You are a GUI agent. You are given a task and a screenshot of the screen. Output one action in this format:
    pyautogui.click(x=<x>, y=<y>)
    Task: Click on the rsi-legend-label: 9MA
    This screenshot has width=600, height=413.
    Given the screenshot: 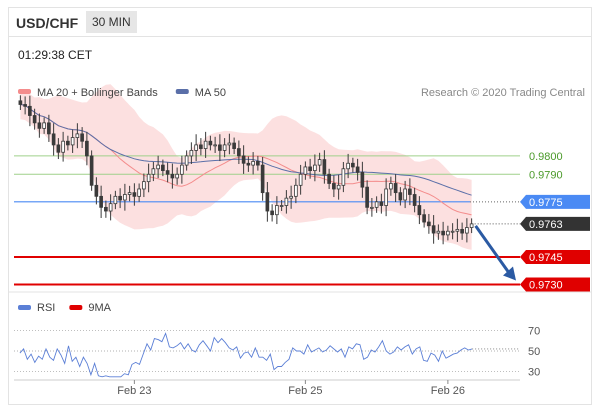 What is the action you would take?
    pyautogui.click(x=99, y=308)
    